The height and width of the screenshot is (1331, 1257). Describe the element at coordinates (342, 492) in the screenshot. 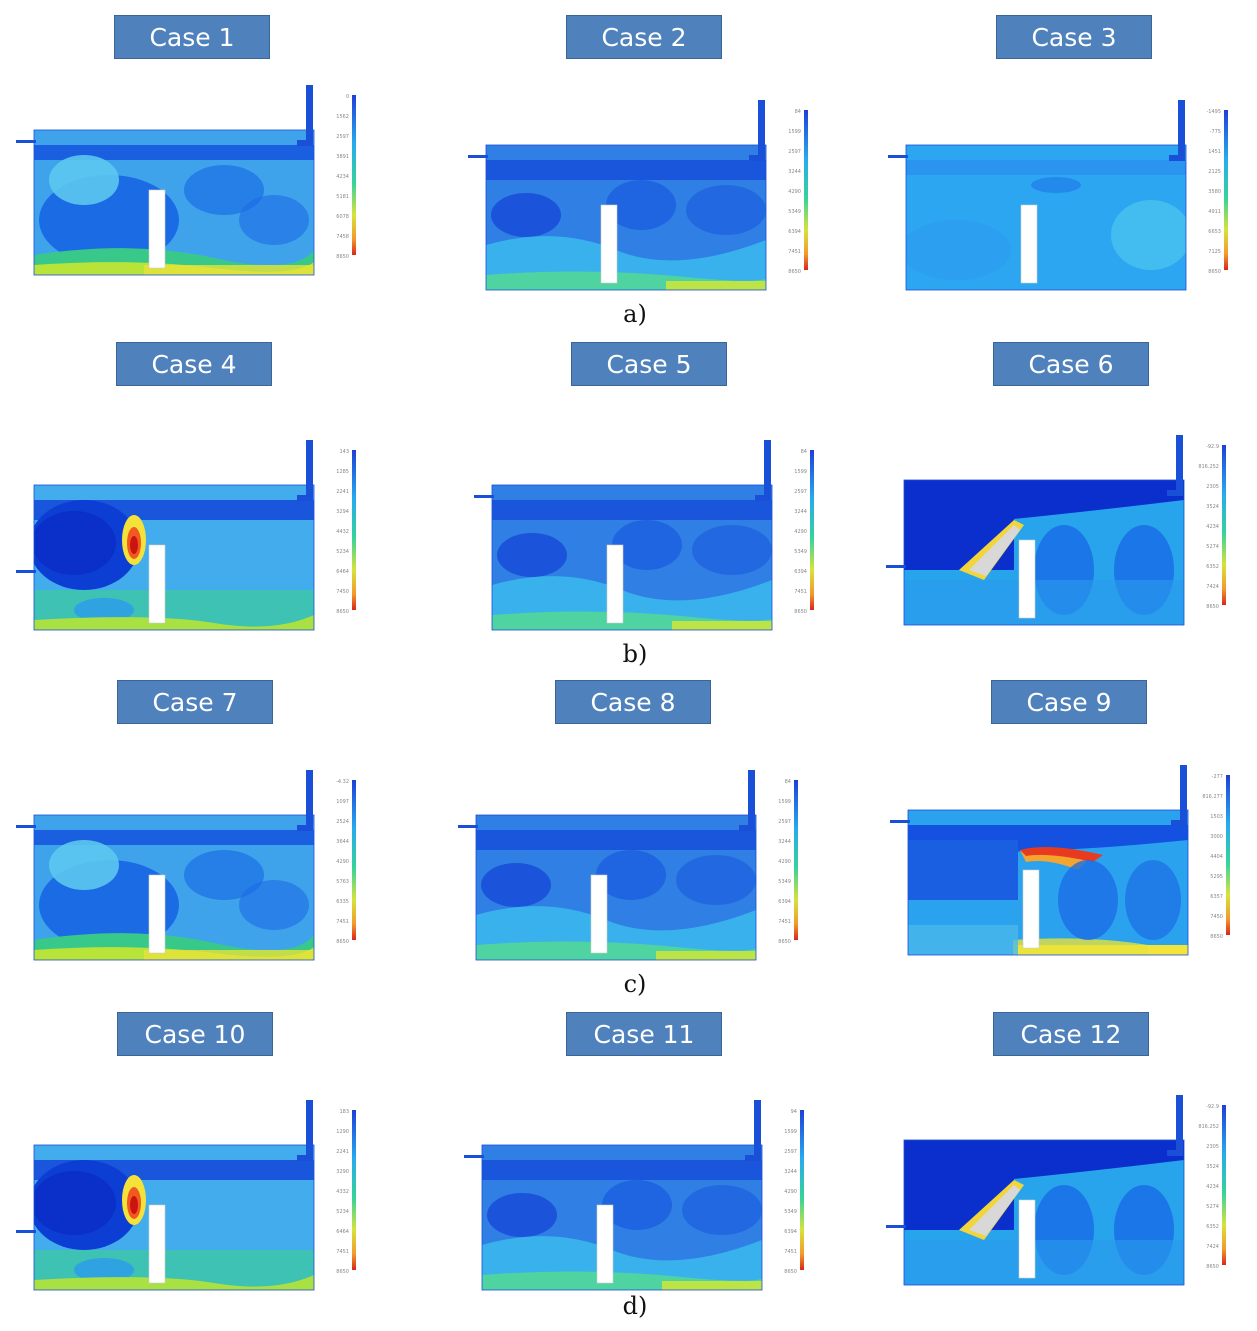

I see `svg-text: 2241` at that location.